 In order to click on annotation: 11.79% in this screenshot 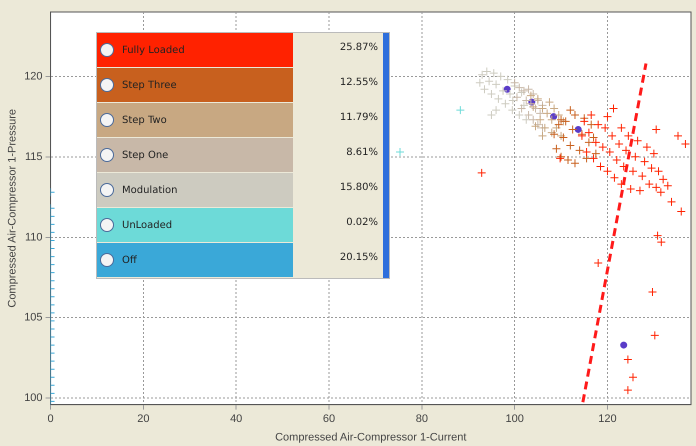, I will do `click(358, 118)`.